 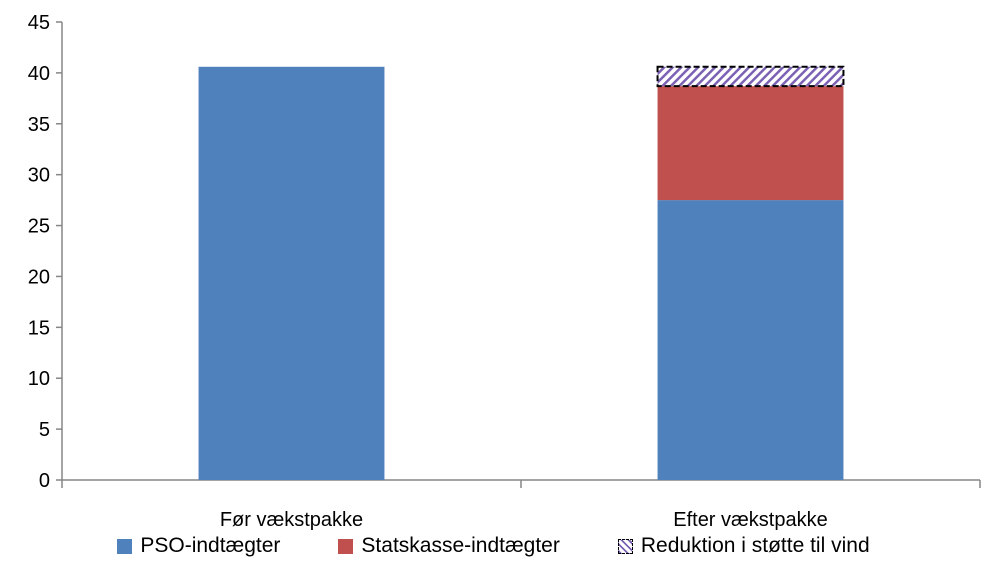 I want to click on y-tick-label: 30, so click(x=39, y=176).